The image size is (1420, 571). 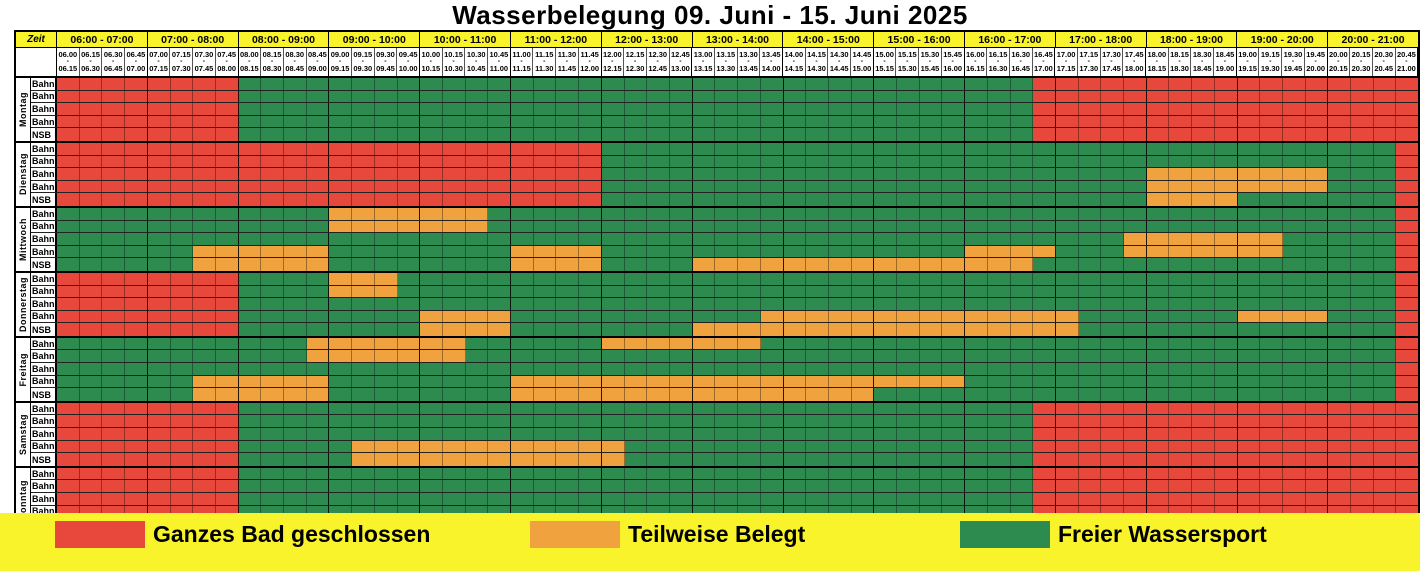 What do you see at coordinates (272, 62) in the screenshot?
I see `quarter-header-cell: 08.15-08.30` at bounding box center [272, 62].